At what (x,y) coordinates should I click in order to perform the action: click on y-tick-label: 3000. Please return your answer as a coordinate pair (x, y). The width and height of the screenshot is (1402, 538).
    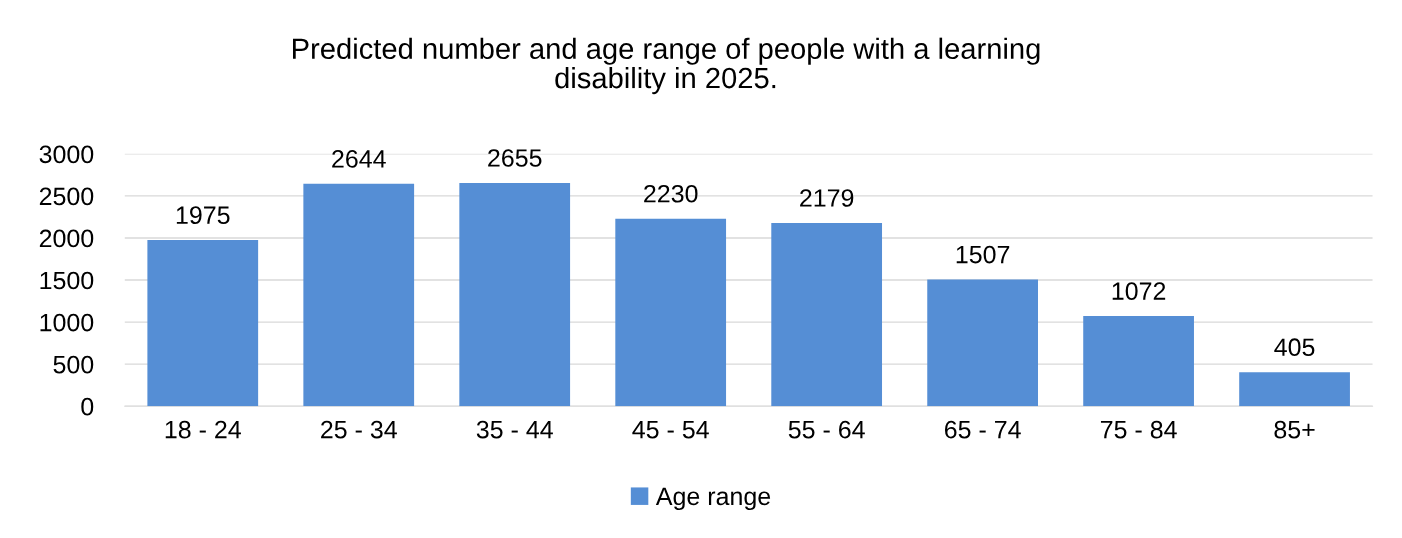
    Looking at the image, I should click on (66, 154).